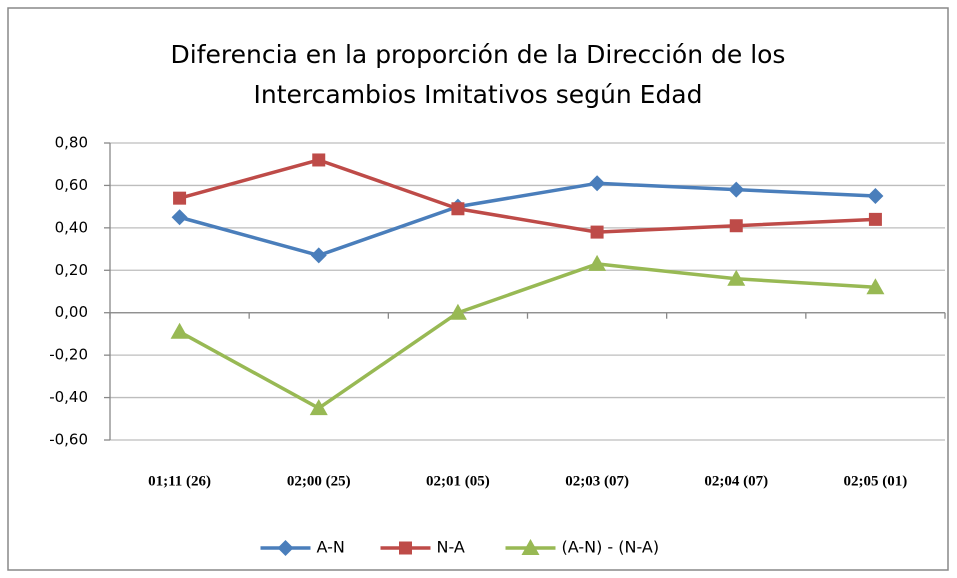 The width and height of the screenshot is (957, 578). I want to click on y-tick-label: -0,20, so click(68, 355).